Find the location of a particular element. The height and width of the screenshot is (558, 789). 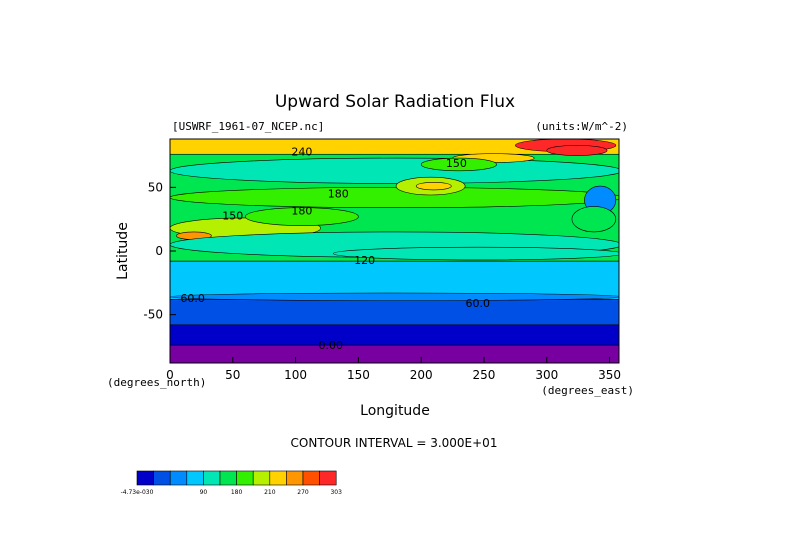

colorbar-label: -4.73e-030 is located at coordinates (137, 492).